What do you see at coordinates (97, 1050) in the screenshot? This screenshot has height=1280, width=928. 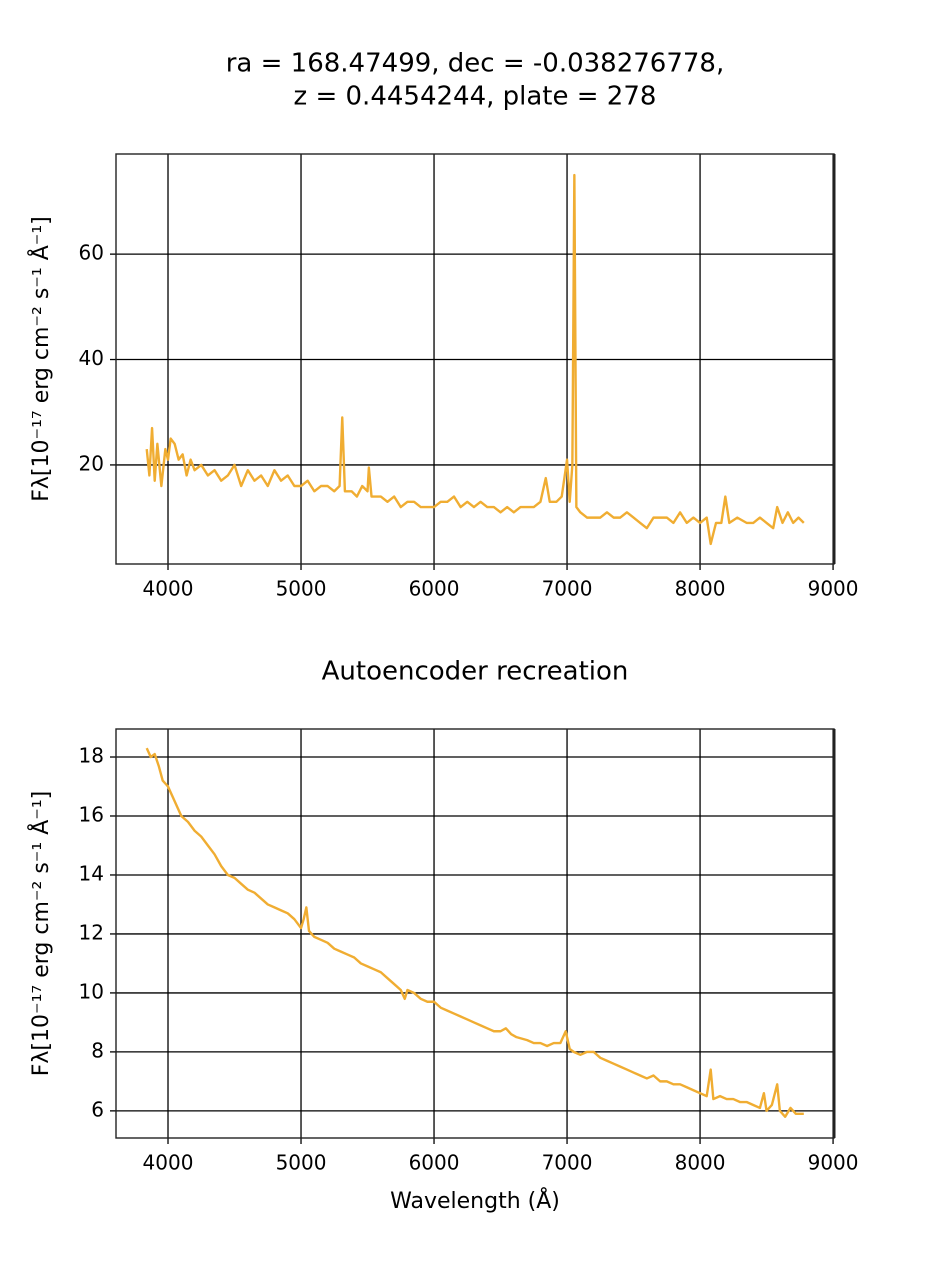 I see `y-tick-label: 8` at bounding box center [97, 1050].